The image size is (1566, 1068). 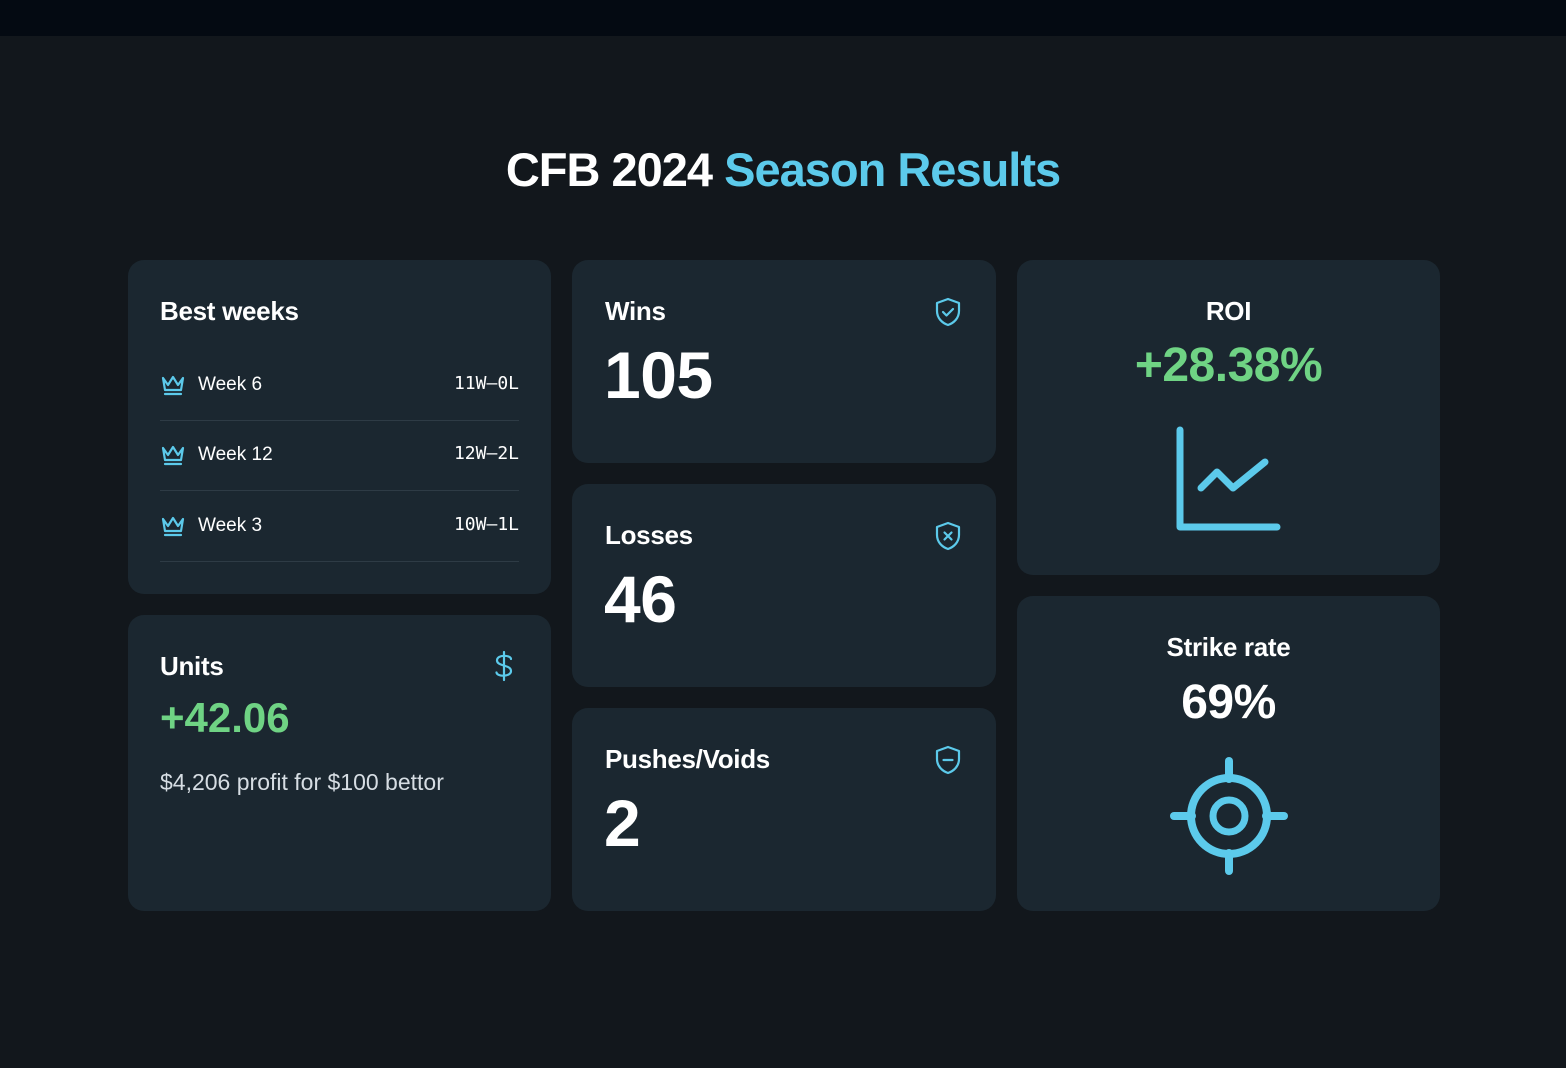 I want to click on week-row: Week 6 11W–0L, so click(x=339, y=386).